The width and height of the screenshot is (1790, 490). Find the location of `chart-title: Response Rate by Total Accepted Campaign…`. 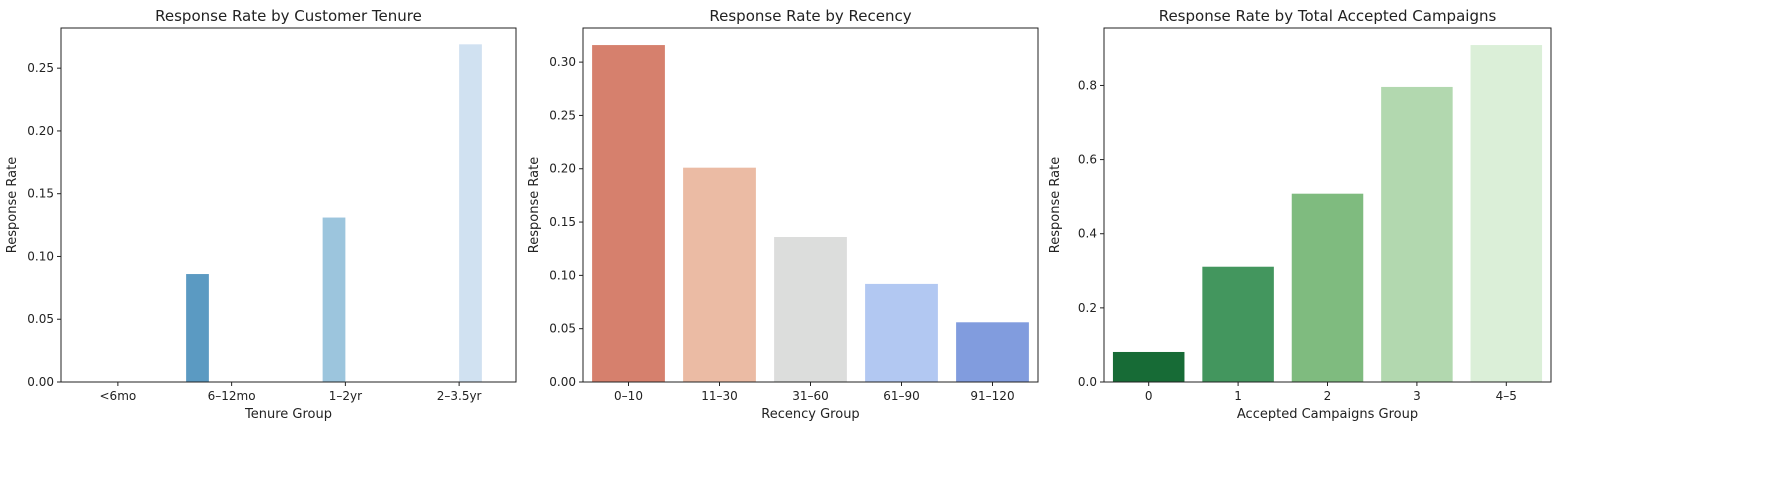

chart-title: Response Rate by Total Accepted Campaign… is located at coordinates (1328, 16).